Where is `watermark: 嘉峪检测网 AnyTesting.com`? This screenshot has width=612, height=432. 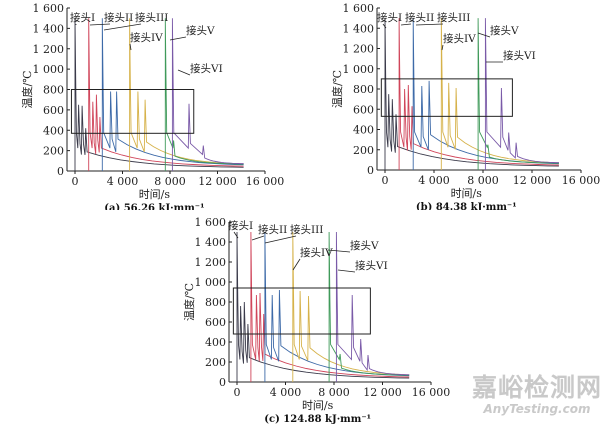
watermark: 嘉峪检测网 AnyTesting.com is located at coordinates (537, 395).